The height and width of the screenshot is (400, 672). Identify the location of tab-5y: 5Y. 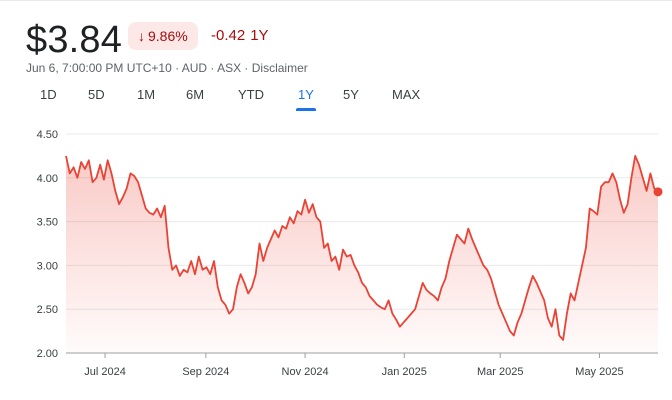
(351, 94).